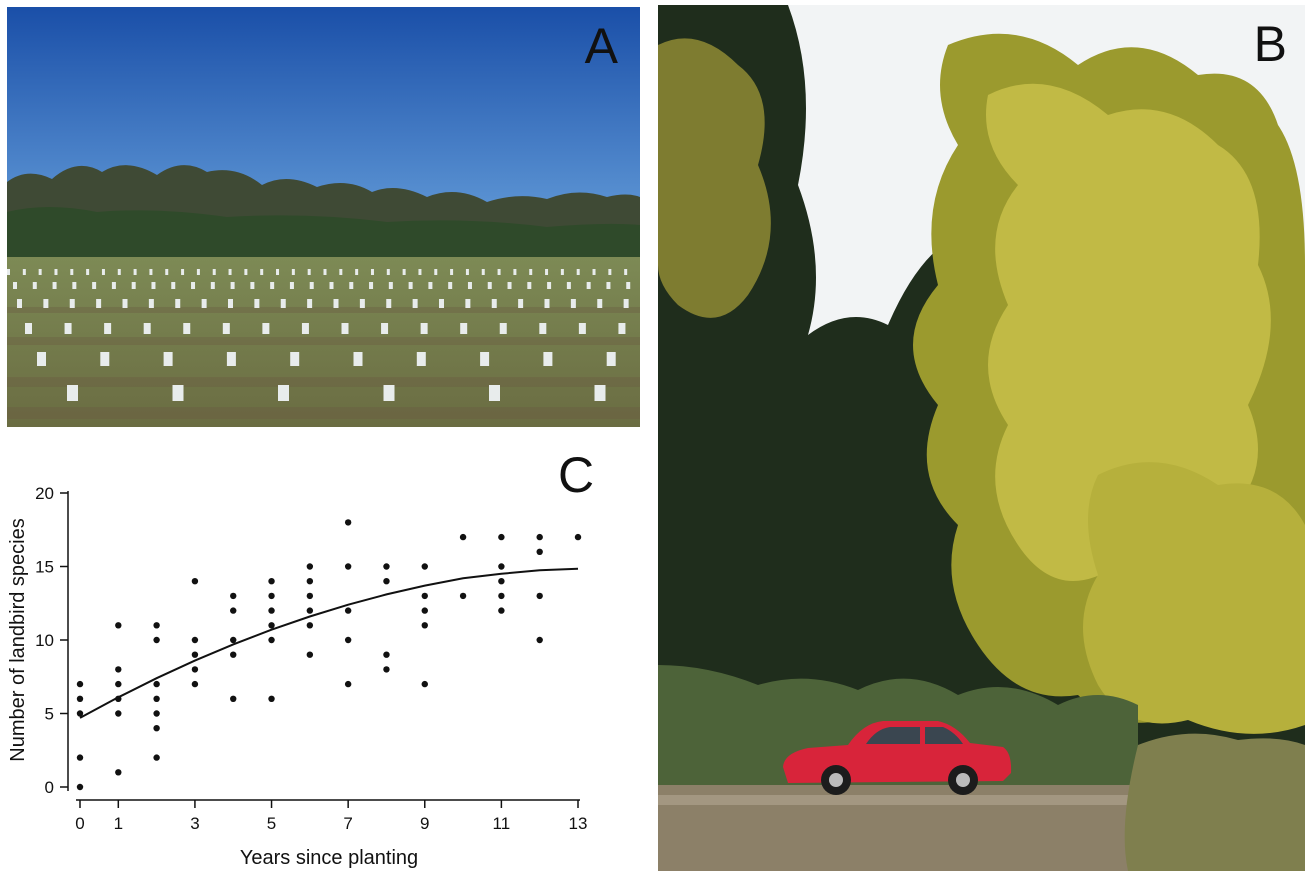 The image size is (1305, 871). I want to click on x-tick-label: 5, so click(271, 823).